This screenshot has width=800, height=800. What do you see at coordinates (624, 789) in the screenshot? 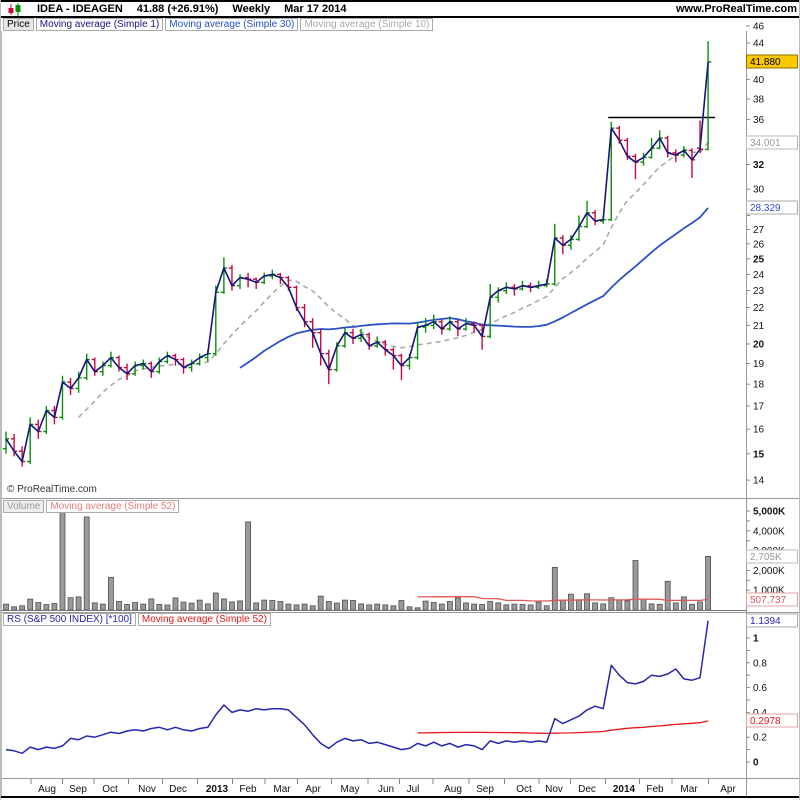
I see `month-label: 2014` at bounding box center [624, 789].